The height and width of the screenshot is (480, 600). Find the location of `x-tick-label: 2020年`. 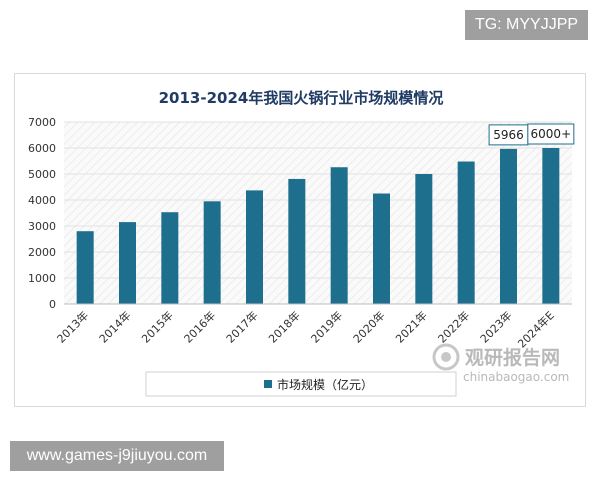

x-tick-label: 2020年 is located at coordinates (368, 326).